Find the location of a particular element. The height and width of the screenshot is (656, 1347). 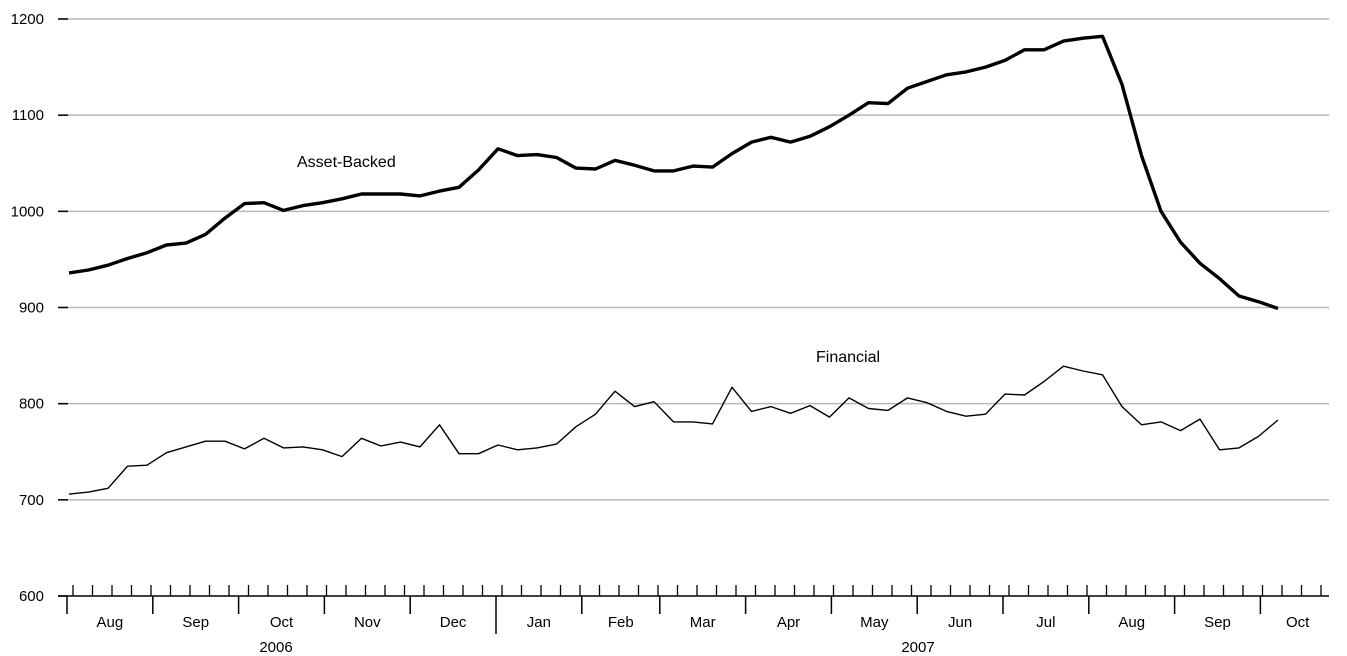

y-tick-label: 700 is located at coordinates (31, 500).